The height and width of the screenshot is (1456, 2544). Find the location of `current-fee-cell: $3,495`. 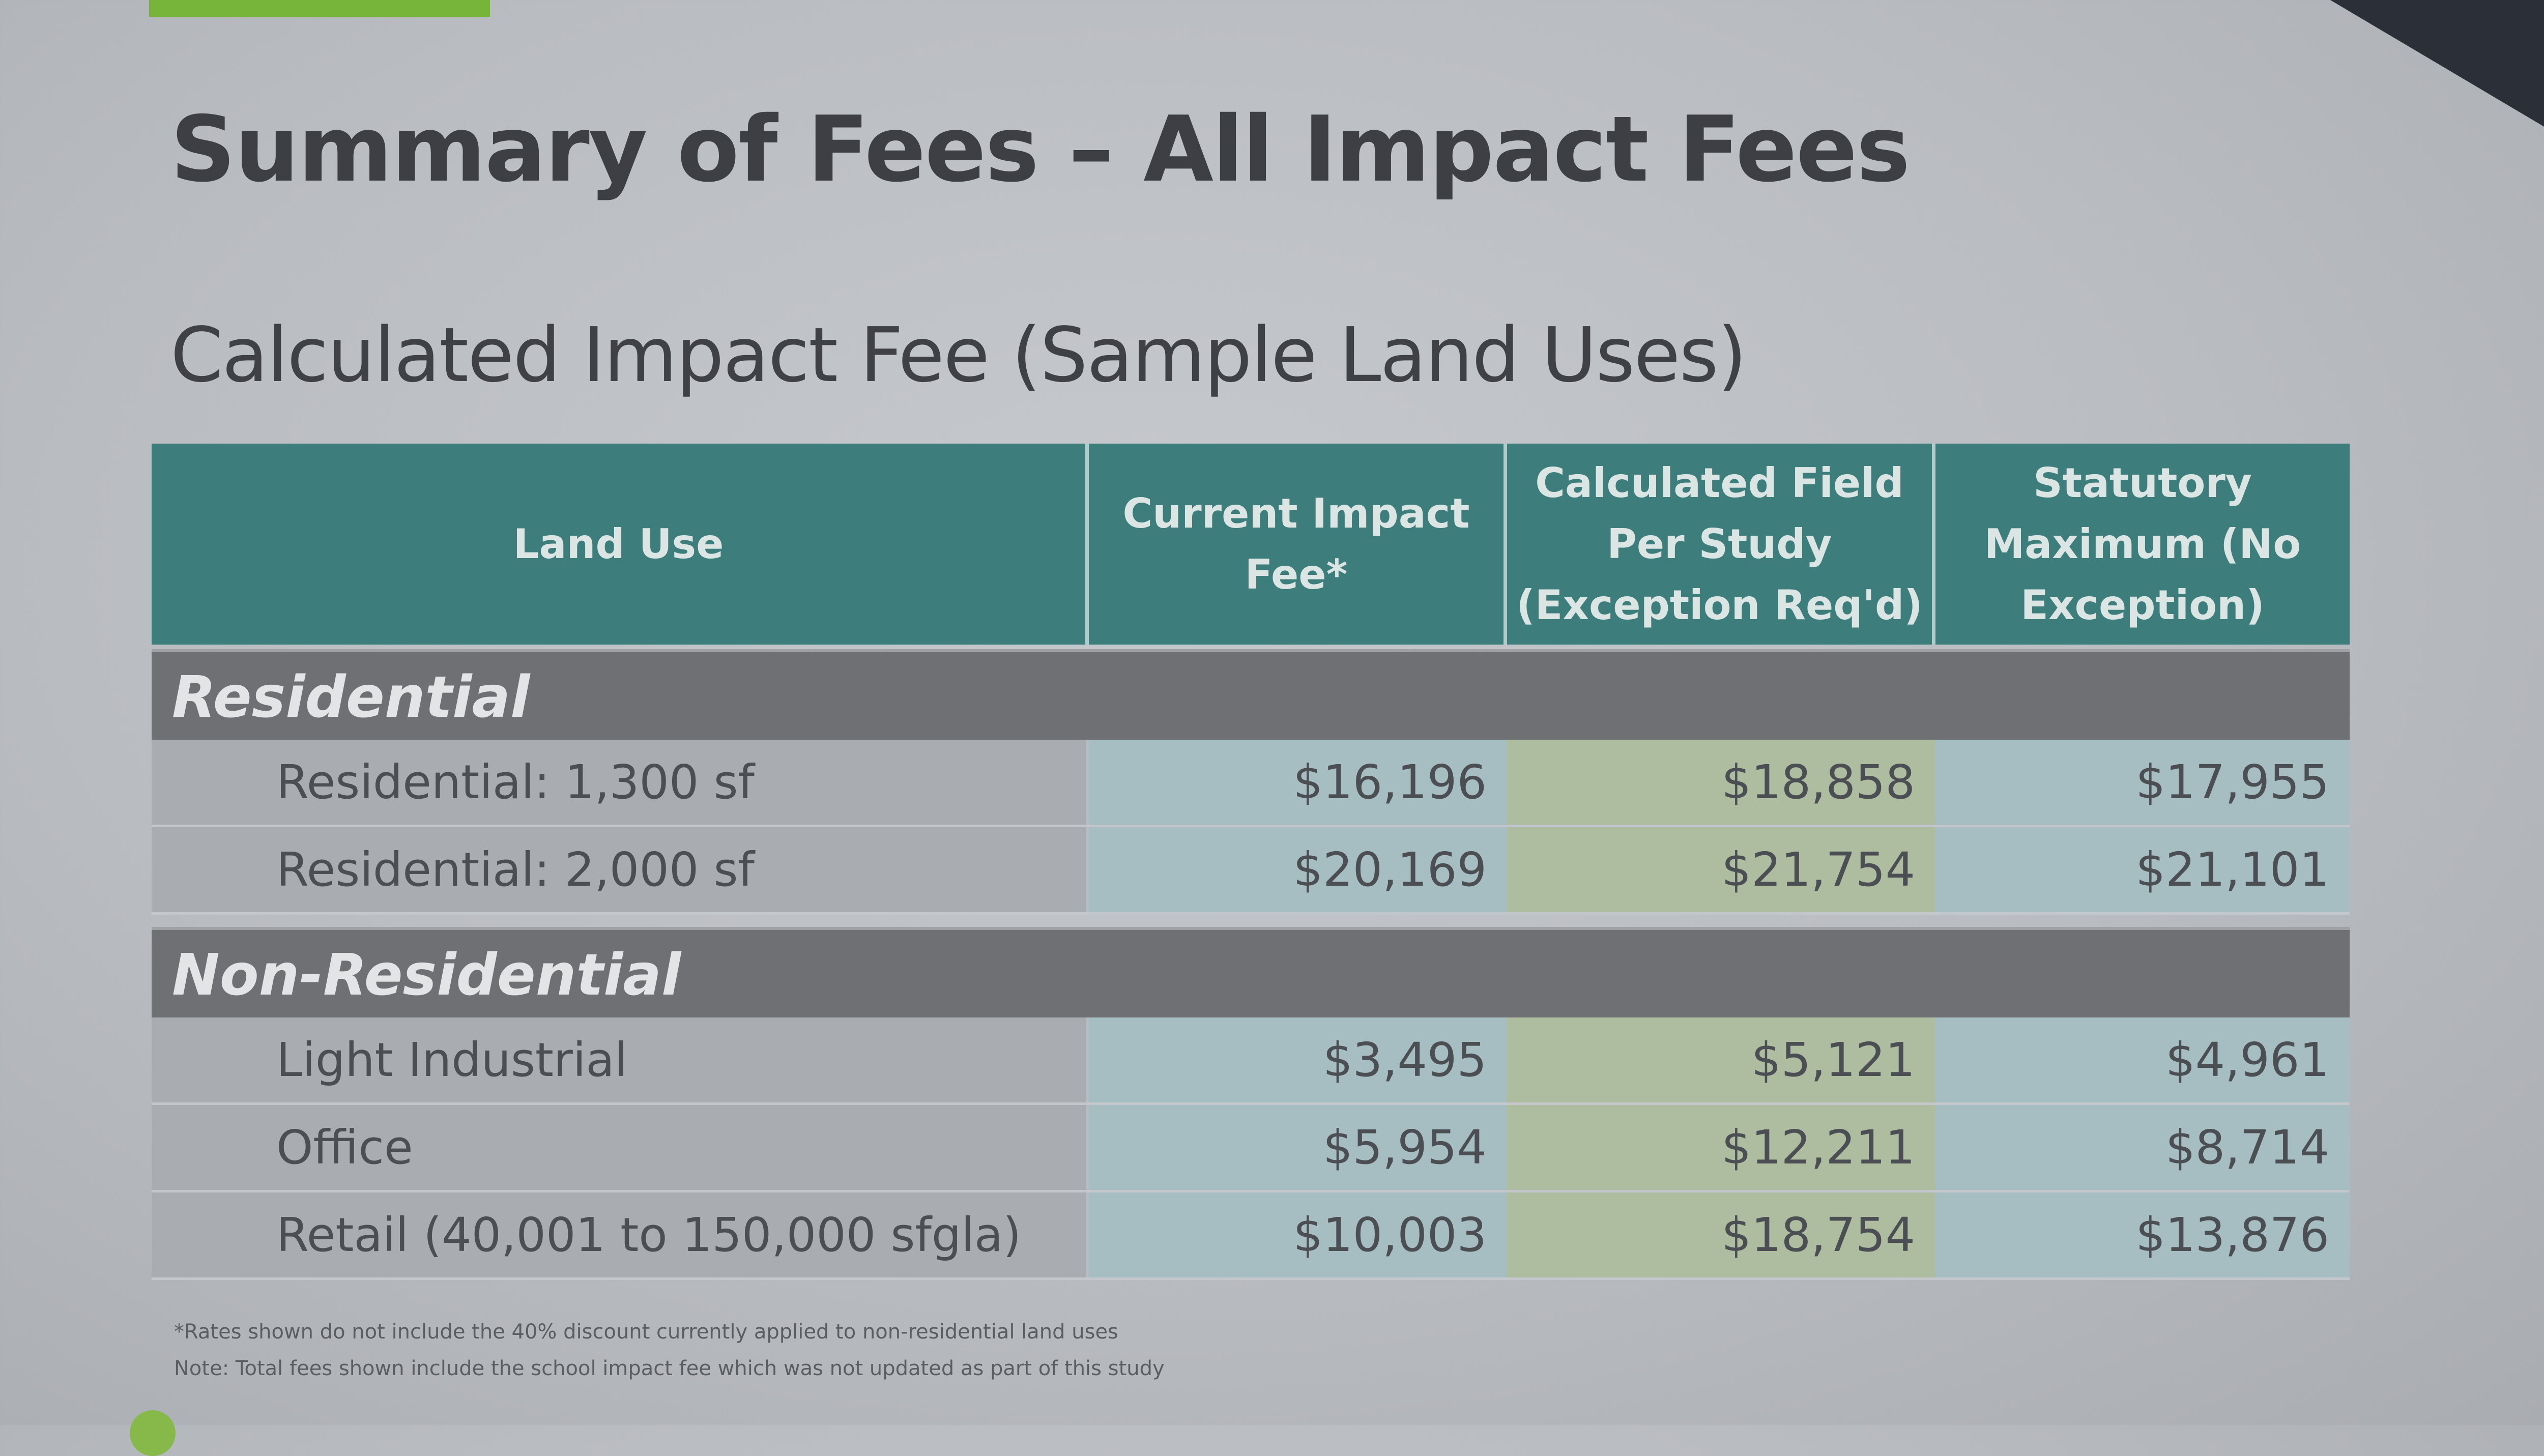

current-fee-cell: $3,495 is located at coordinates (1298, 1059).